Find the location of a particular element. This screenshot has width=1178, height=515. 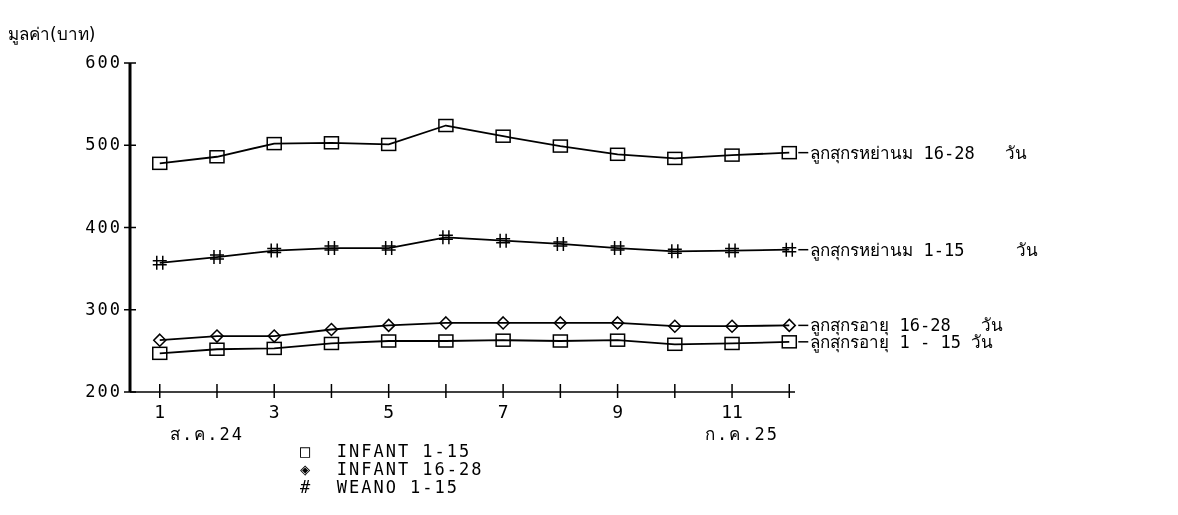

y-axis-title: มูลค่า(บาท) is located at coordinates (52, 34).